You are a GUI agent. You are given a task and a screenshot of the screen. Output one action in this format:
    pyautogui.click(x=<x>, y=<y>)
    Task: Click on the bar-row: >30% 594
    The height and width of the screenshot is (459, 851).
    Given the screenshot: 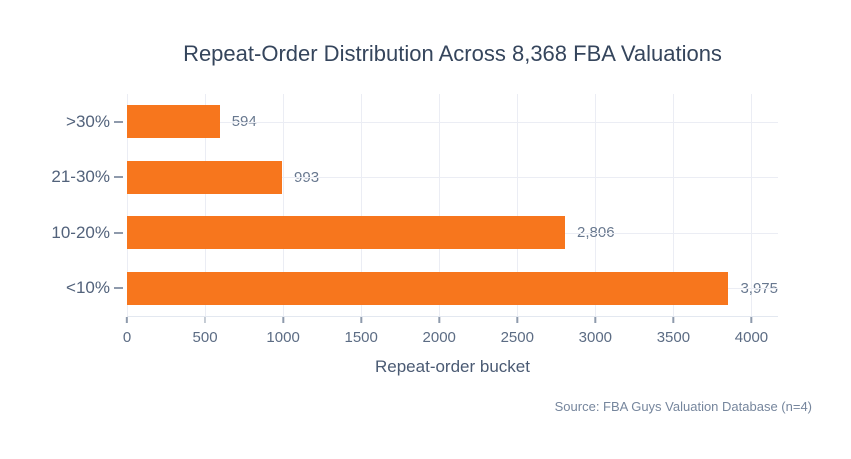 What is the action you would take?
    pyautogui.click(x=422, y=122)
    